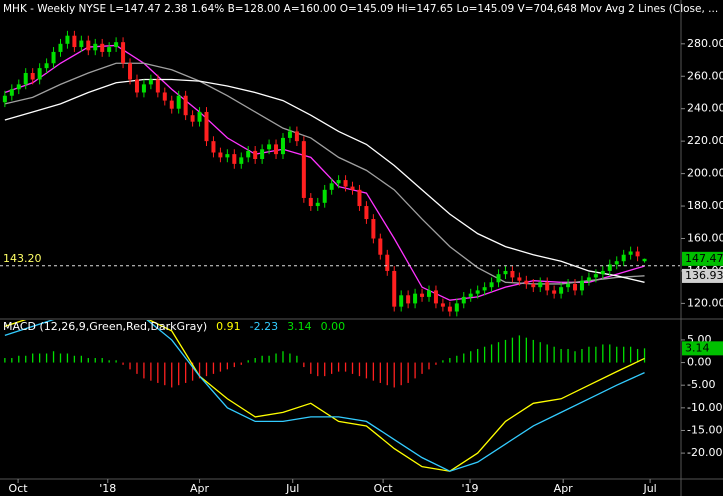 The height and width of the screenshot is (496, 723). Describe the element at coordinates (705, 43) in the screenshot. I see `y-tick-label: 280.00` at that location.